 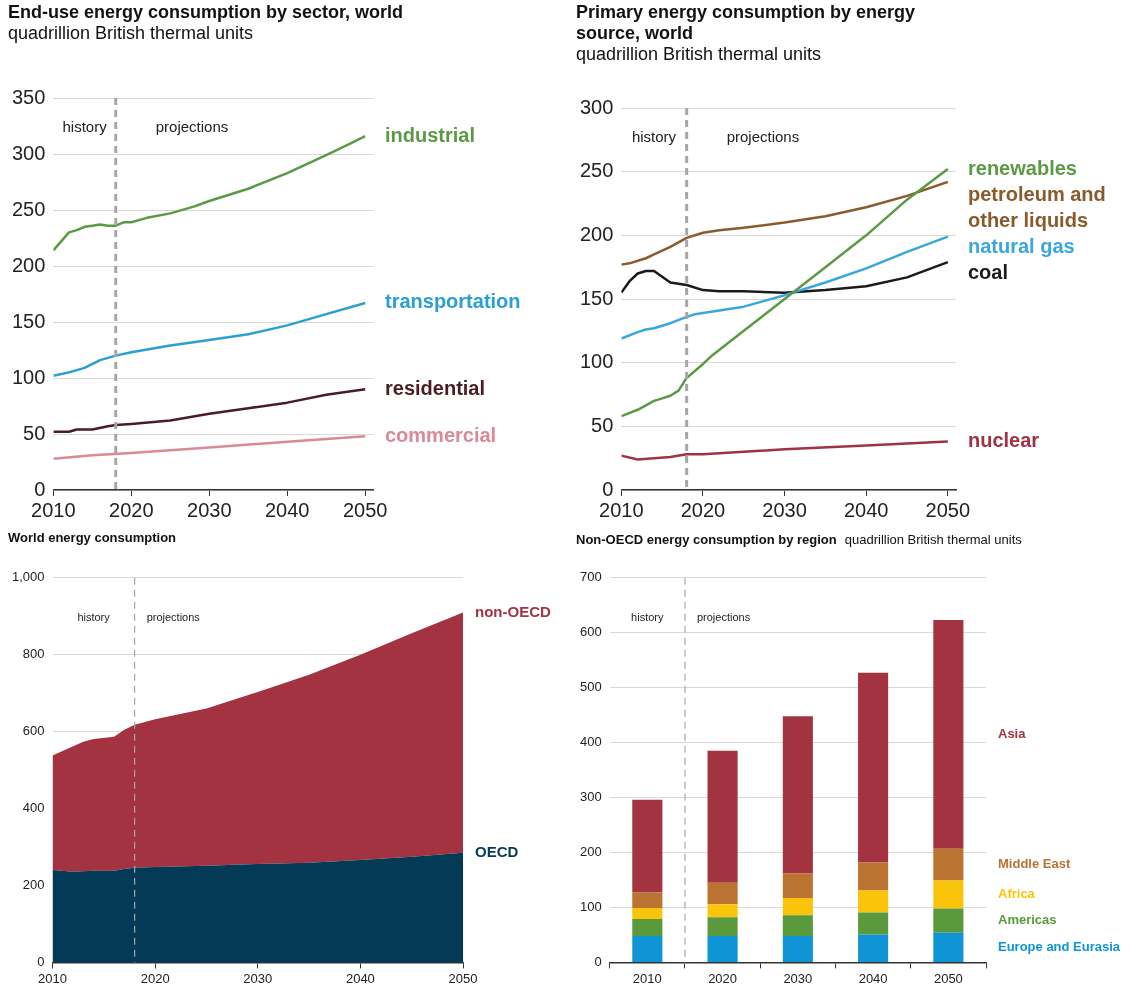 I want to click on chart-title: World energy consumption, so click(x=93, y=537).